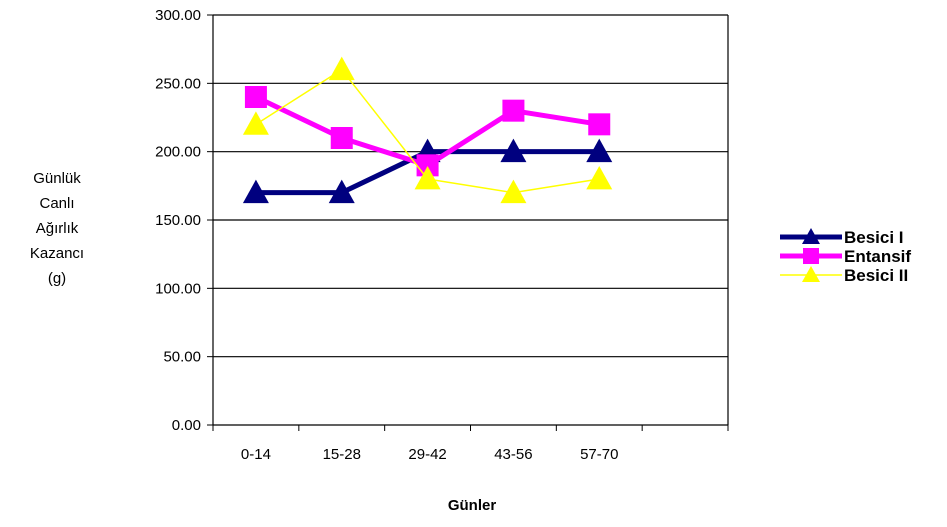 Image resolution: width=947 pixels, height=527 pixels. I want to click on y-axis-title-line: Ağırlık, so click(57, 228).